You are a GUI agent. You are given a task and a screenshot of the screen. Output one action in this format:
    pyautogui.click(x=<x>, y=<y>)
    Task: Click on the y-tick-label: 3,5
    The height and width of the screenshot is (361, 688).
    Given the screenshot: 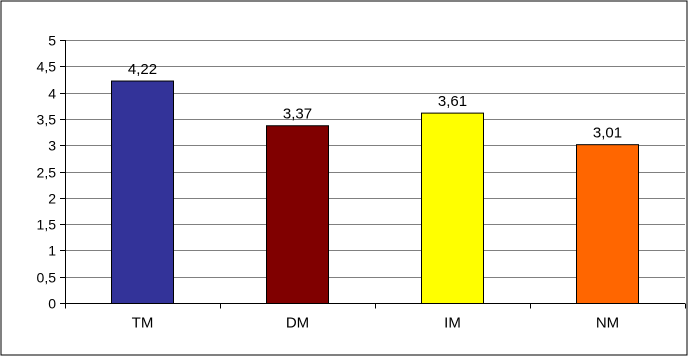 What is the action you would take?
    pyautogui.click(x=47, y=120)
    